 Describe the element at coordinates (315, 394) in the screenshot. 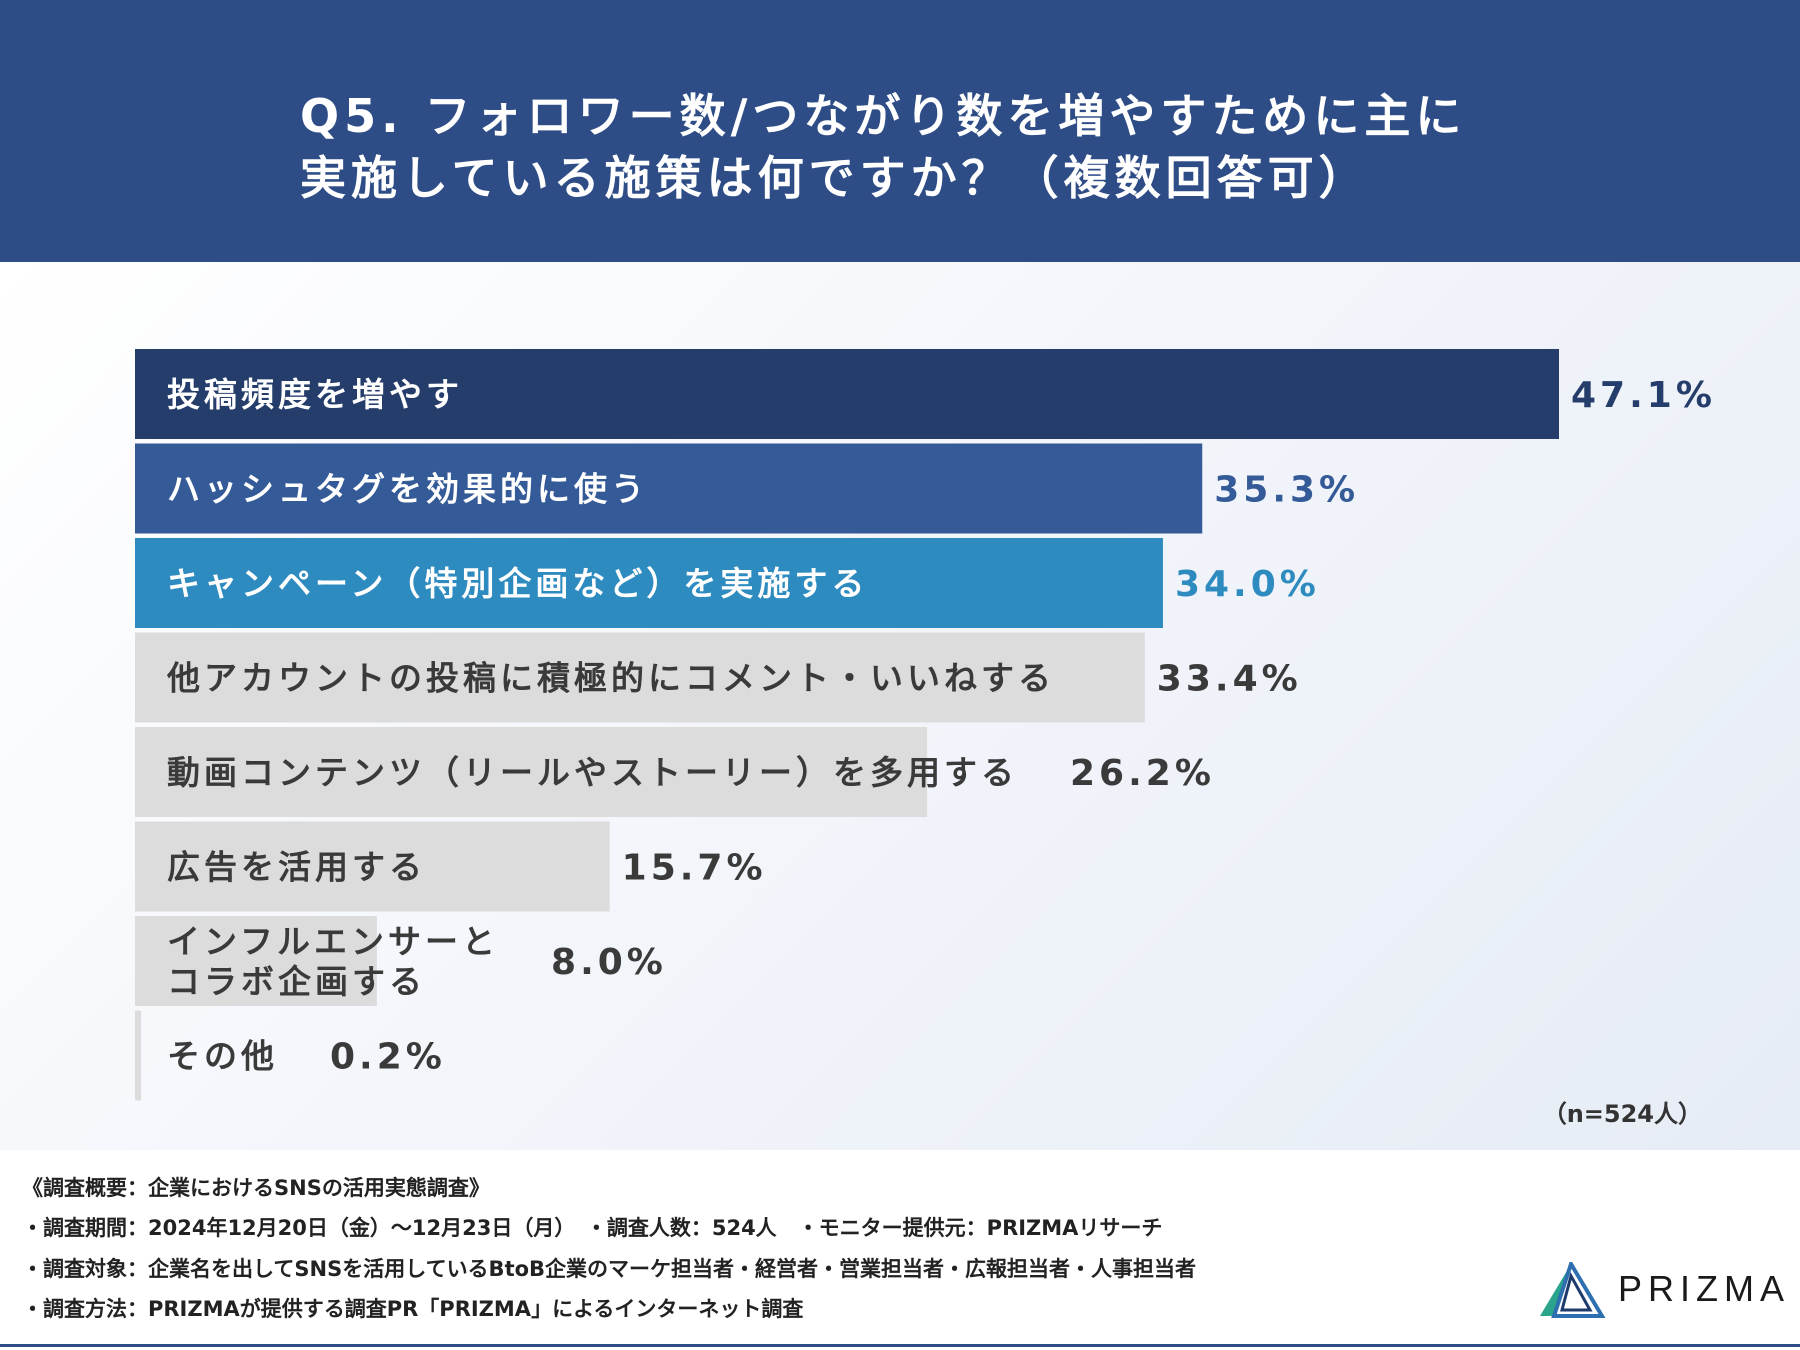

I see `bar-label-1: 投稿頻度を増やす` at that location.